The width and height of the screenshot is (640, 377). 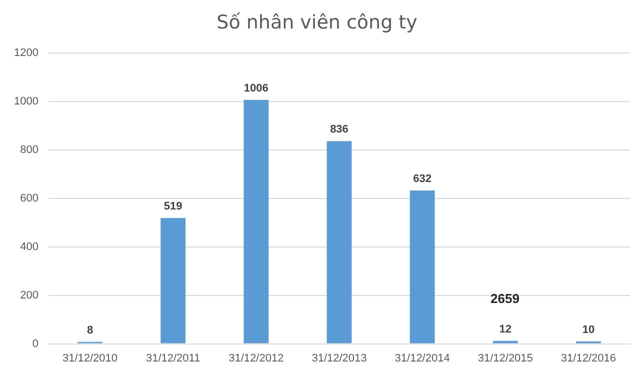 What do you see at coordinates (90, 330) in the screenshot?
I see `data-label: 8` at bounding box center [90, 330].